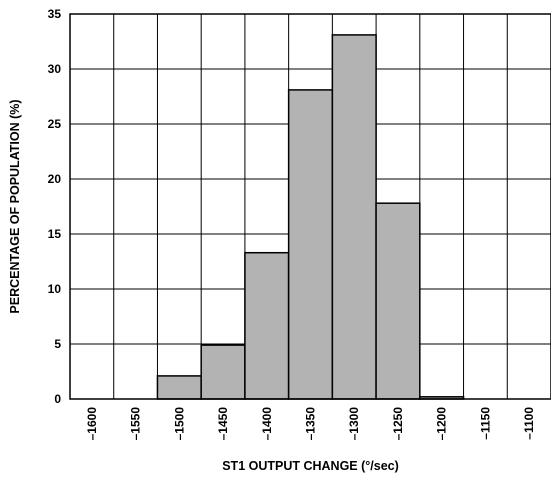  I want to click on x-tick-label: –1300, so click(354, 424).